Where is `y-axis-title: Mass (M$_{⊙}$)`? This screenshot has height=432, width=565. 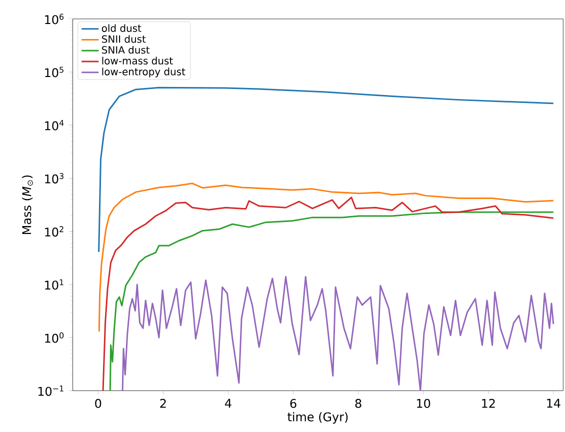 y-axis-title: Mass (M$_{⊙}$) is located at coordinates (27, 205).